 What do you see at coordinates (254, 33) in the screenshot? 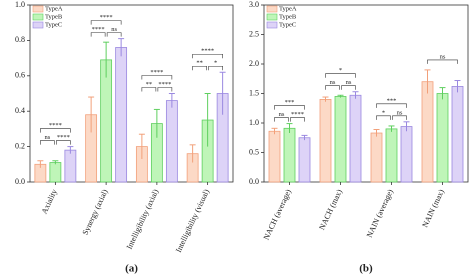
I see `y-tick-label: 2.5` at bounding box center [254, 33].